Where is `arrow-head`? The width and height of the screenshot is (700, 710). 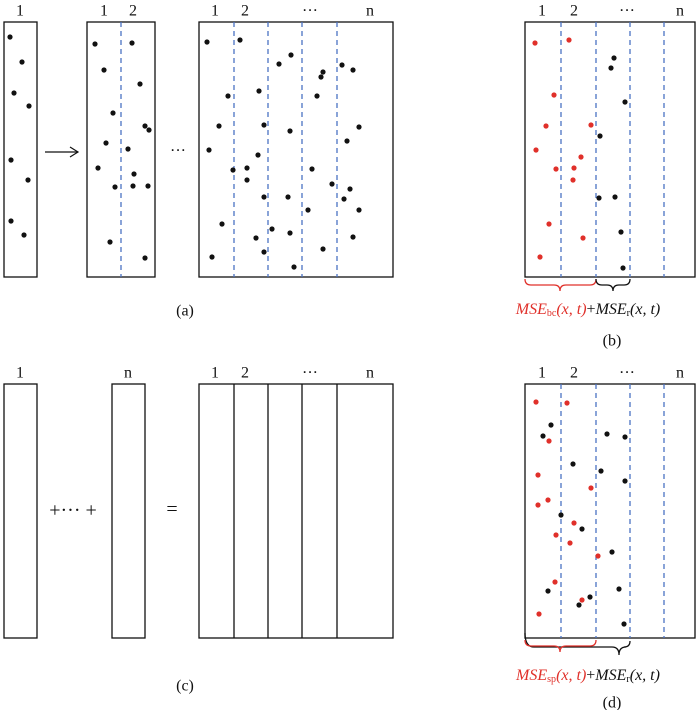
arrow-head is located at coordinates (74, 152).